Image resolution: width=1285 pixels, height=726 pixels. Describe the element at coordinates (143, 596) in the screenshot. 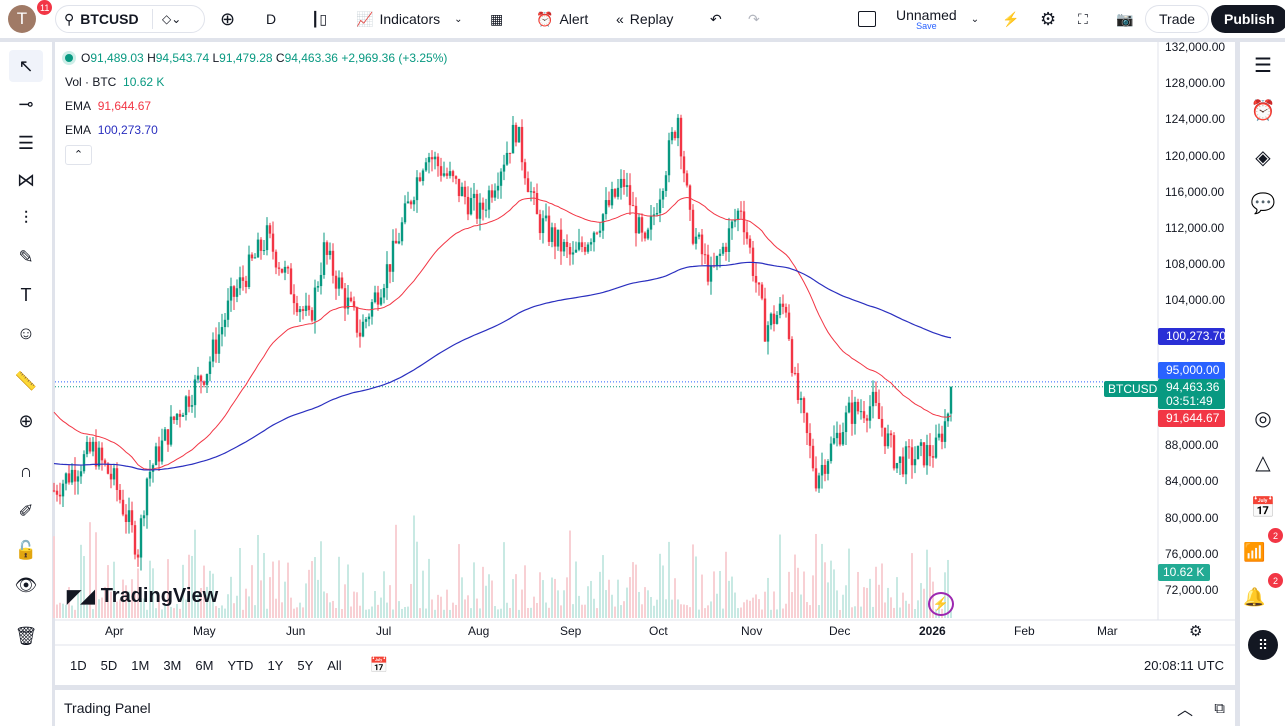

I see `tradingview-watermark: ◤◢ TradingView` at that location.